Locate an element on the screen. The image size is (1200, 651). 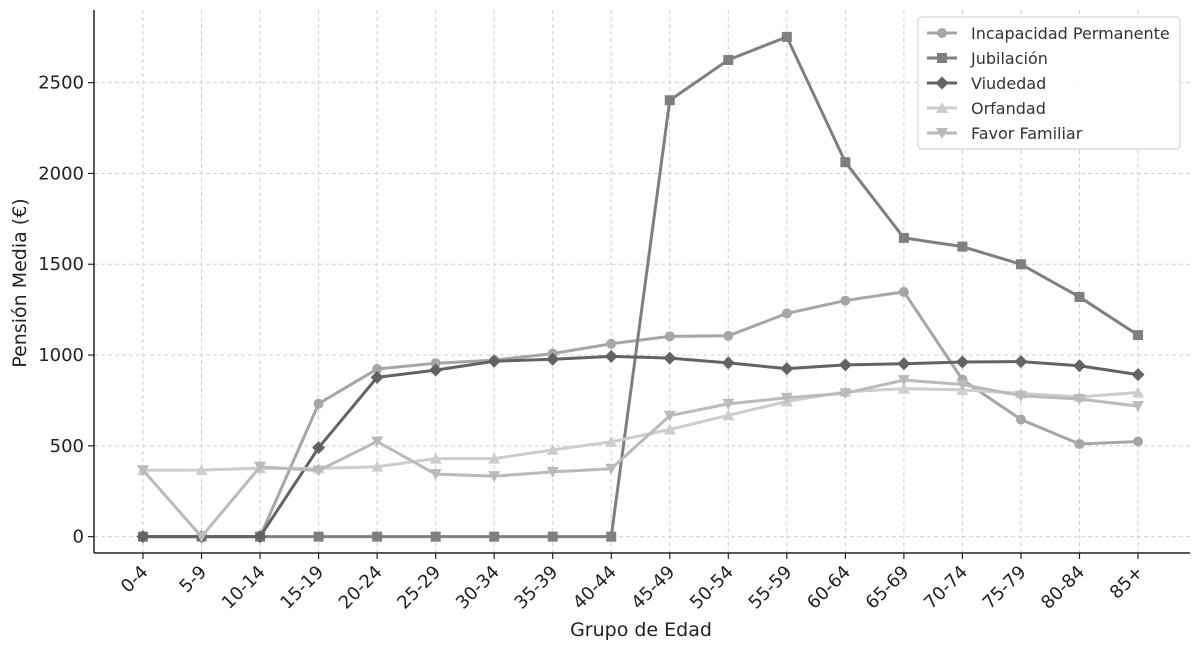
legend-box is located at coordinates (1049, 83).